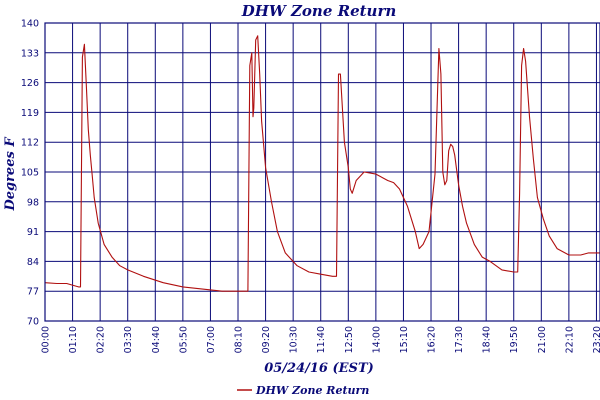  I want to click on x-tick-label: 14:00, so click(376, 339).